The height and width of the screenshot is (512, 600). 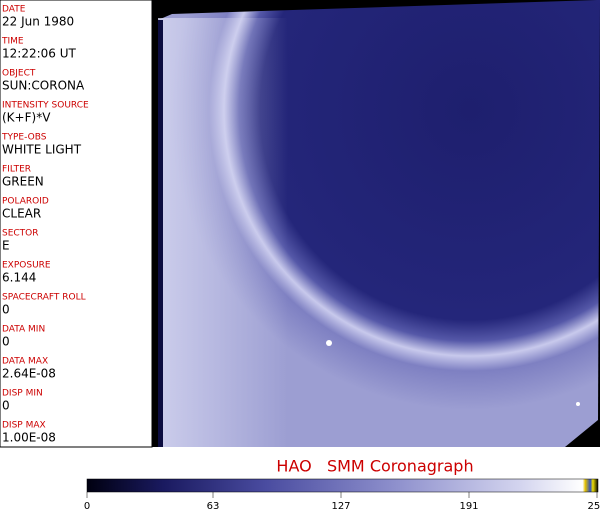 I want to click on field-label: OBJECT, so click(x=19, y=74).